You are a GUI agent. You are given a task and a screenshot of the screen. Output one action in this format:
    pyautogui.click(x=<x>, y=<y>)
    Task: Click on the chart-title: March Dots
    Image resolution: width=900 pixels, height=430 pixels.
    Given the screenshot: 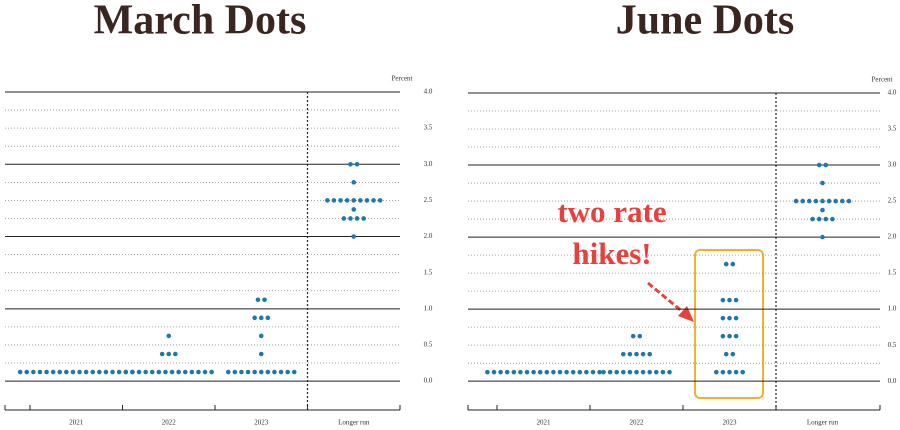 What is the action you would take?
    pyautogui.click(x=200, y=22)
    